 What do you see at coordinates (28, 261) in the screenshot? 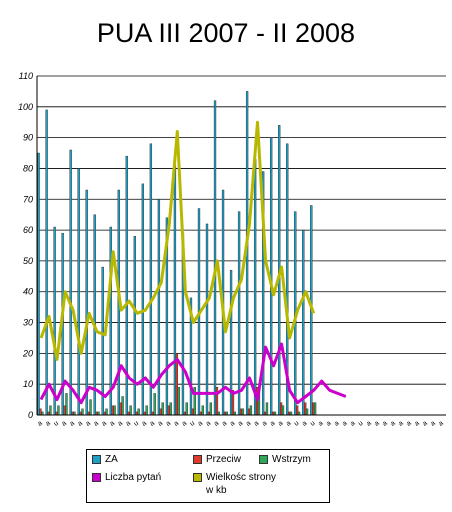
I see `y-tick-label: 50` at bounding box center [28, 261].